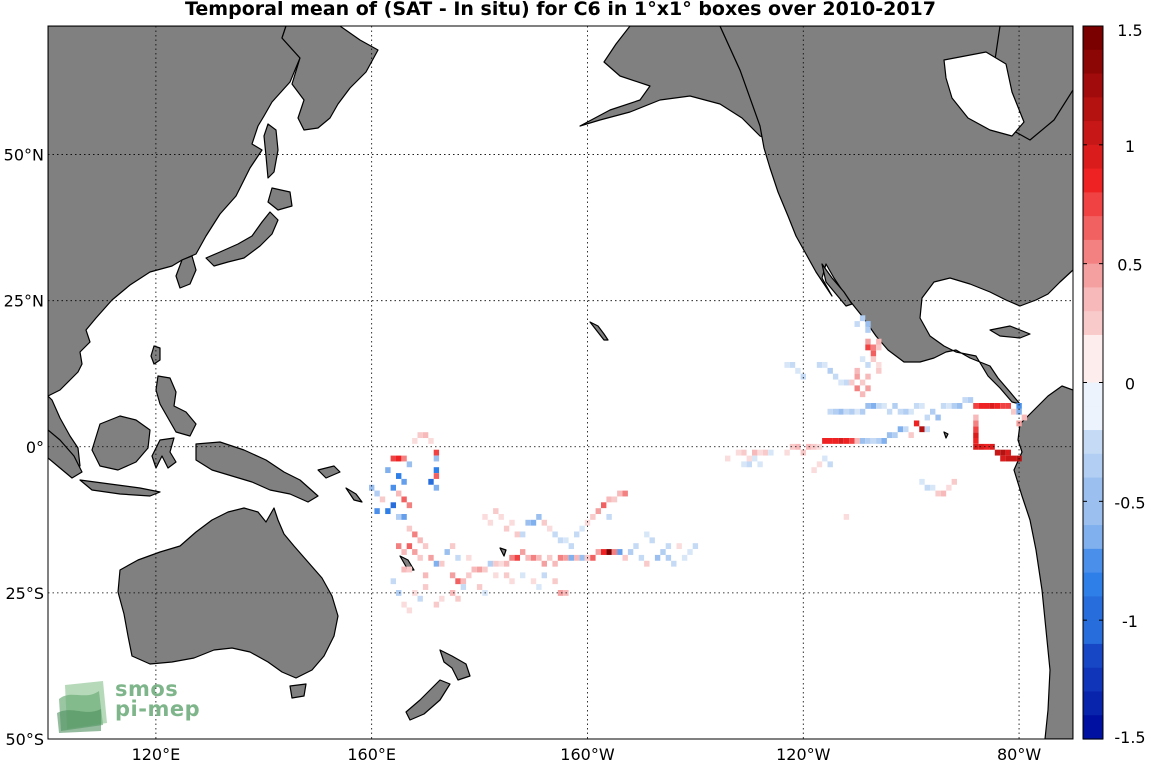 This screenshot has height=762, width=1150. What do you see at coordinates (354, 495) in the screenshot?
I see `solomon-islands` at bounding box center [354, 495].